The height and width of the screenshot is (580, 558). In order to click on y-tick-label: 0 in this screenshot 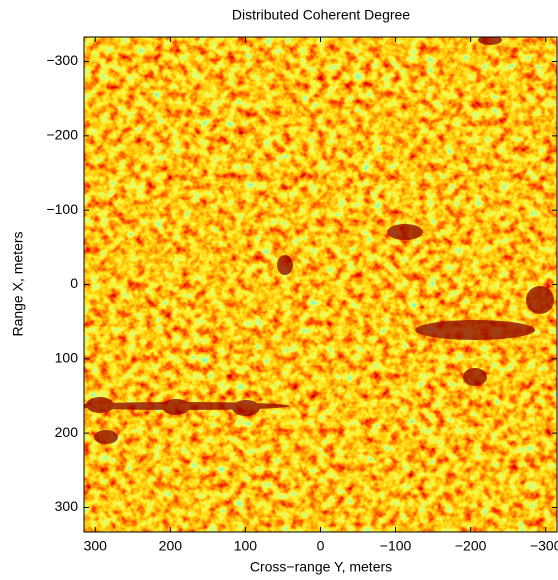, I will do `click(74, 283)`.